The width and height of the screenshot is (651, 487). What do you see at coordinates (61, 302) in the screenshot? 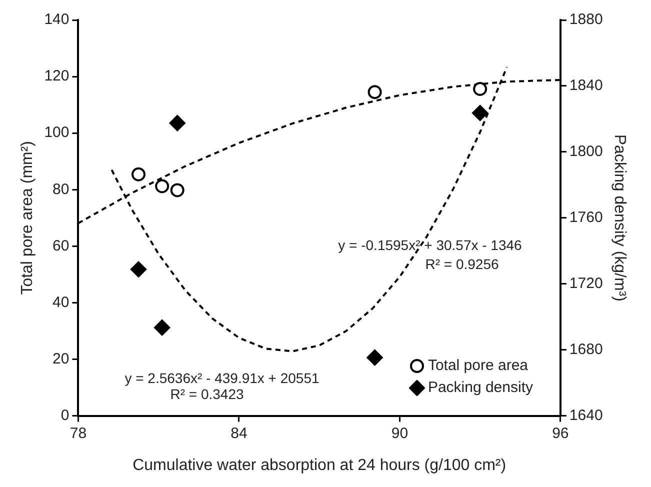
I see `y-tick-label: 40` at bounding box center [61, 302].